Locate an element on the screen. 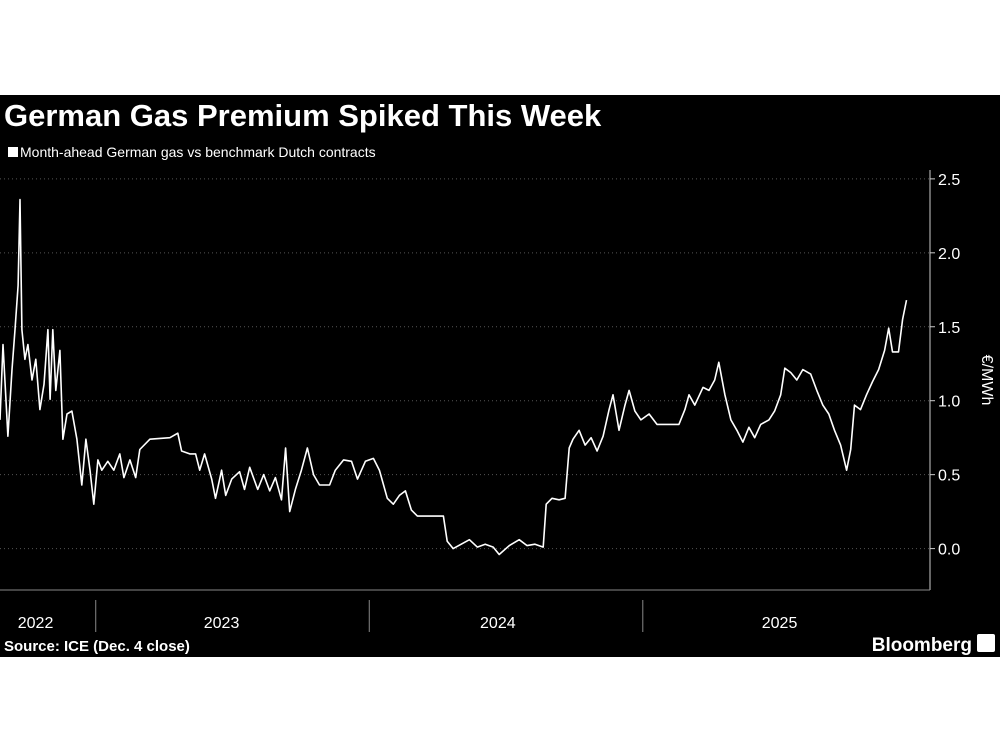 Image resolution: width=1000 pixels, height=755 pixels. y-axis-label: €/MWh is located at coordinates (986, 380).